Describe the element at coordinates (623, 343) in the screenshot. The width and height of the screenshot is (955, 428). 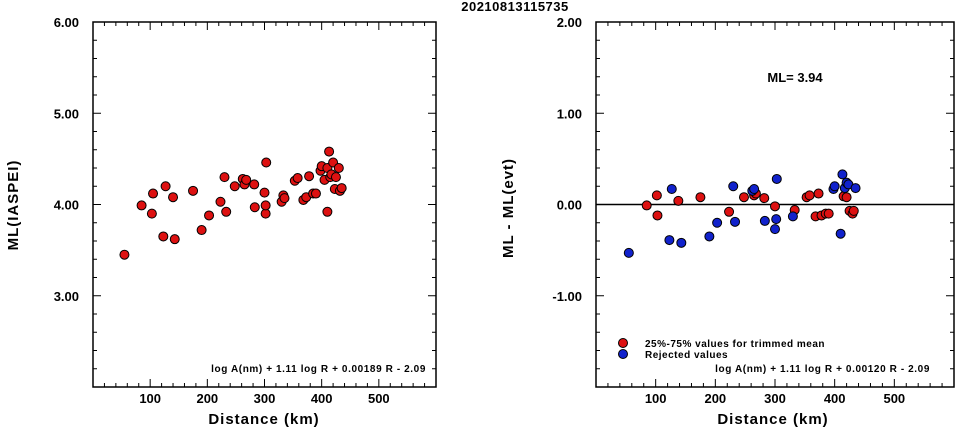
I see `legend-red-marker` at that location.